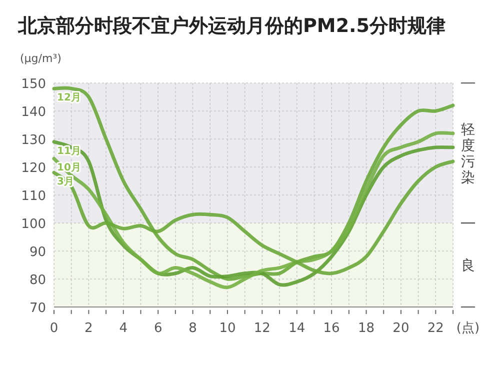  I want to click on x-axis-title: (点), so click(468, 328).